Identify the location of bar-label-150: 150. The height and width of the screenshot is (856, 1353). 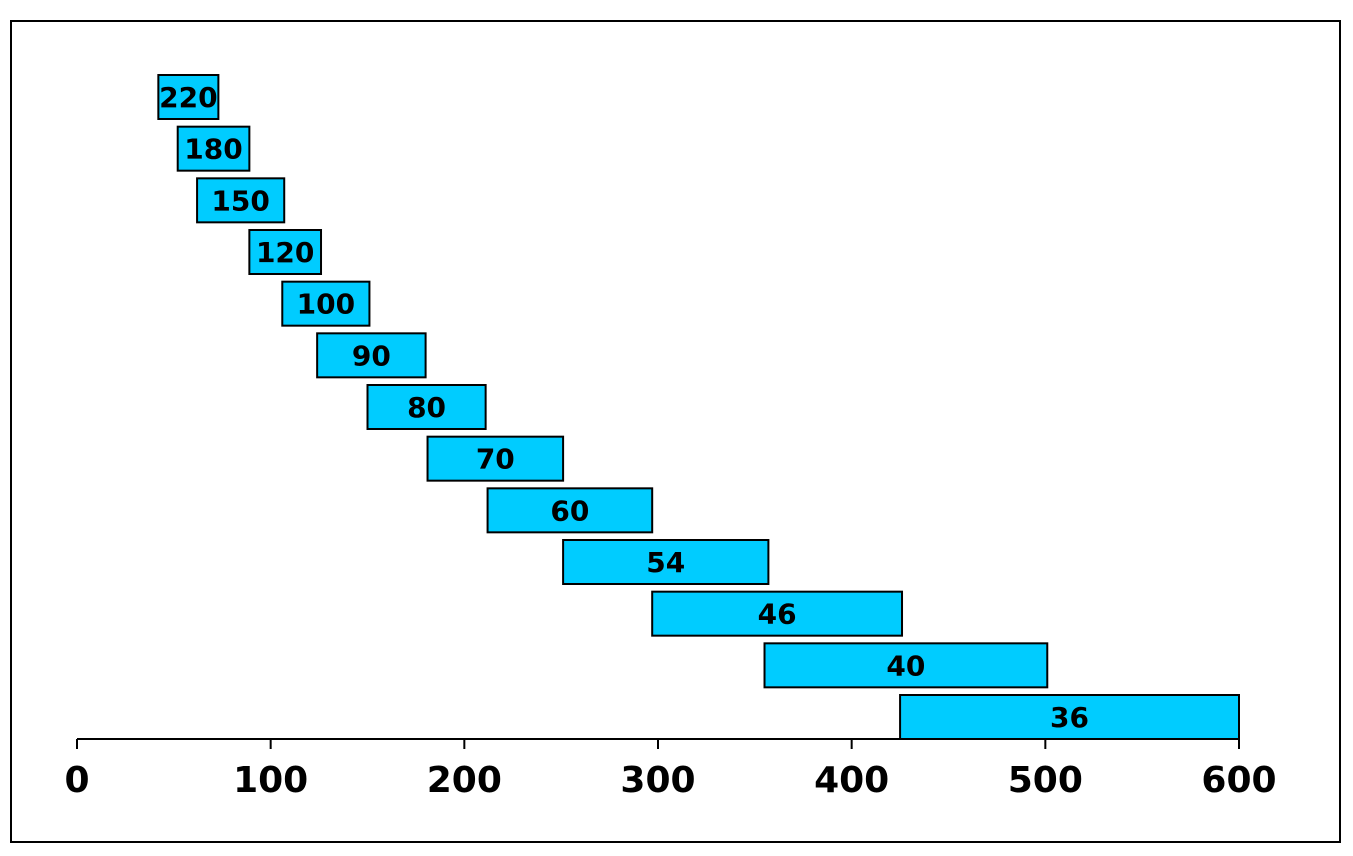
(240, 200).